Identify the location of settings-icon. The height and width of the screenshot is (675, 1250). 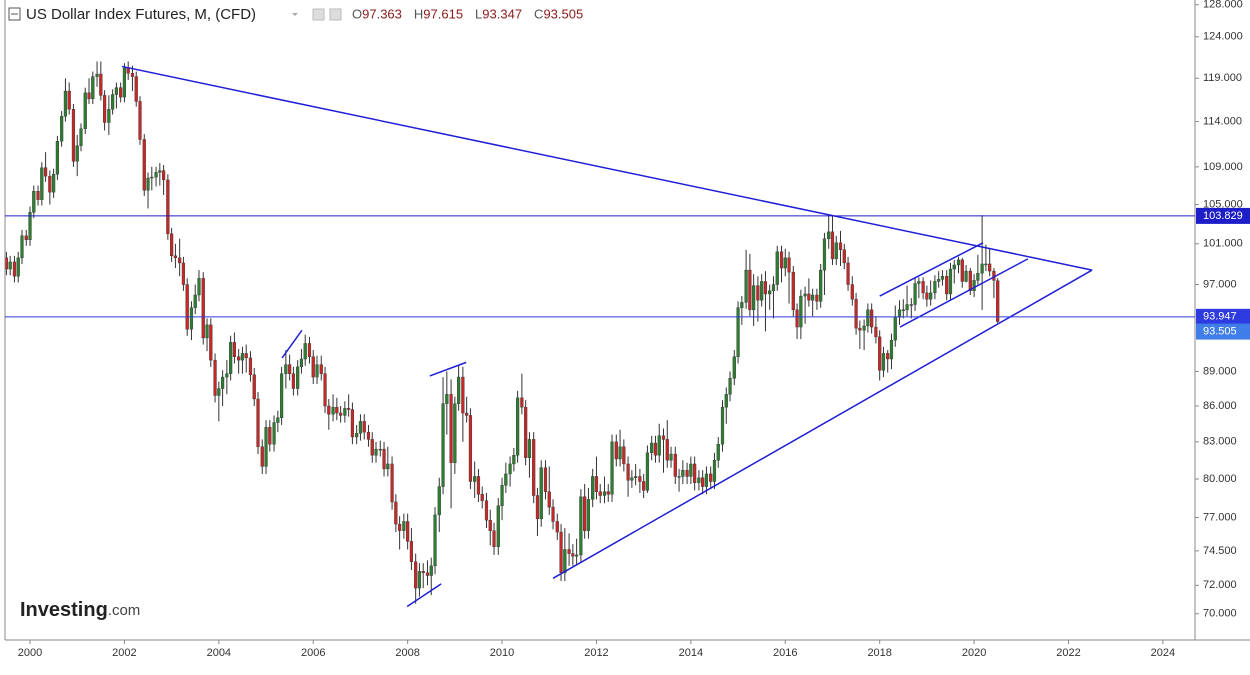
(318, 14).